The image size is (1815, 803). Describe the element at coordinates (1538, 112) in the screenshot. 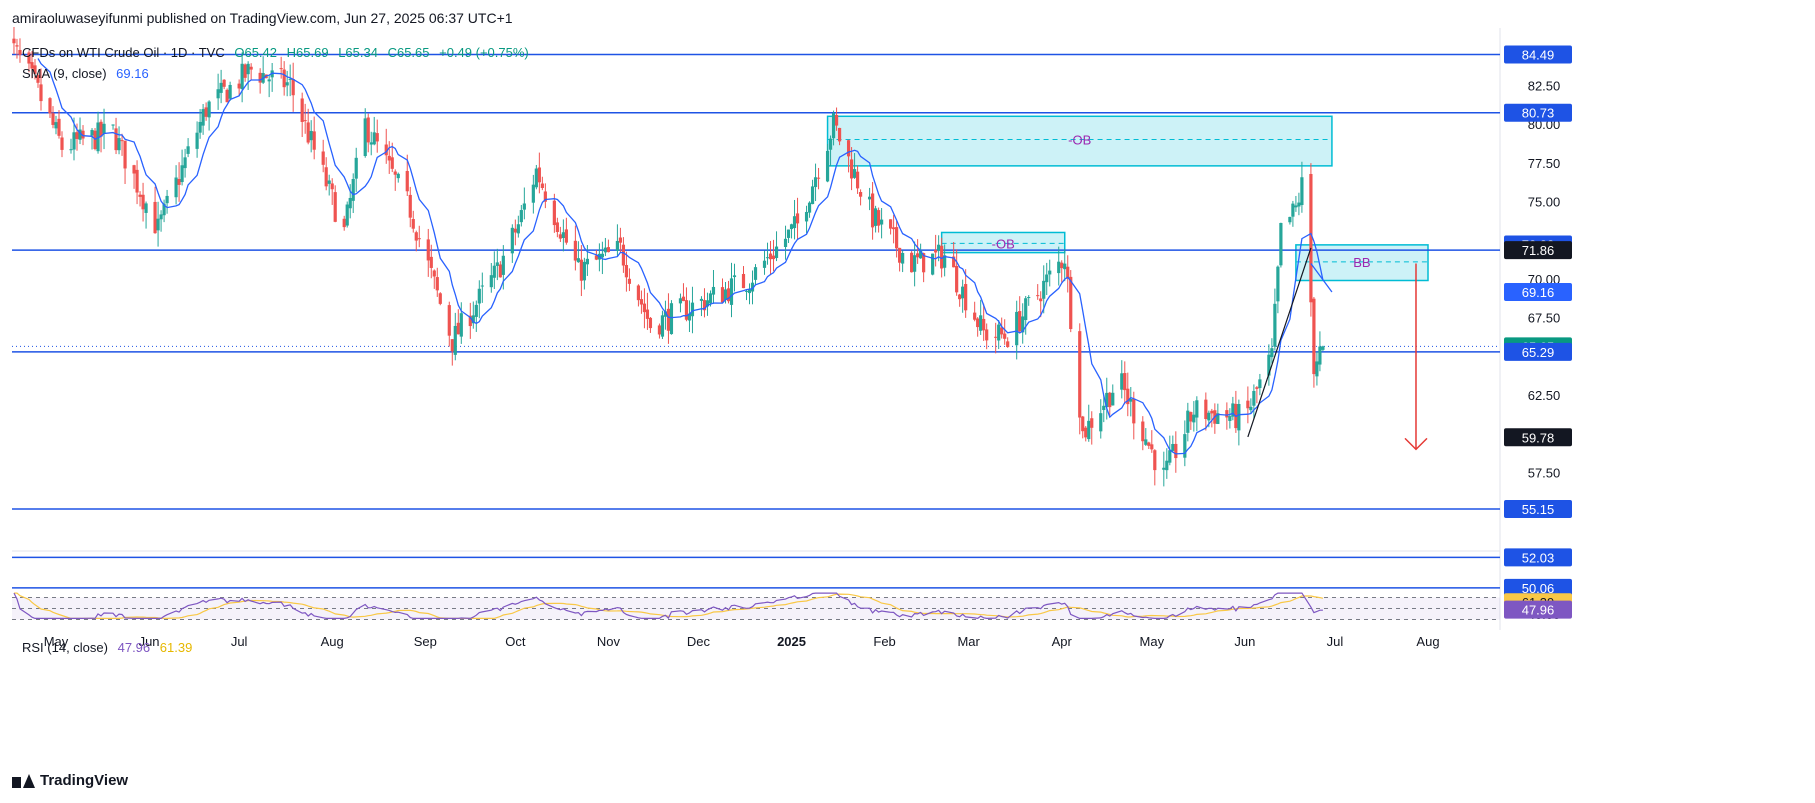

I see `price-label: 80.73` at that location.